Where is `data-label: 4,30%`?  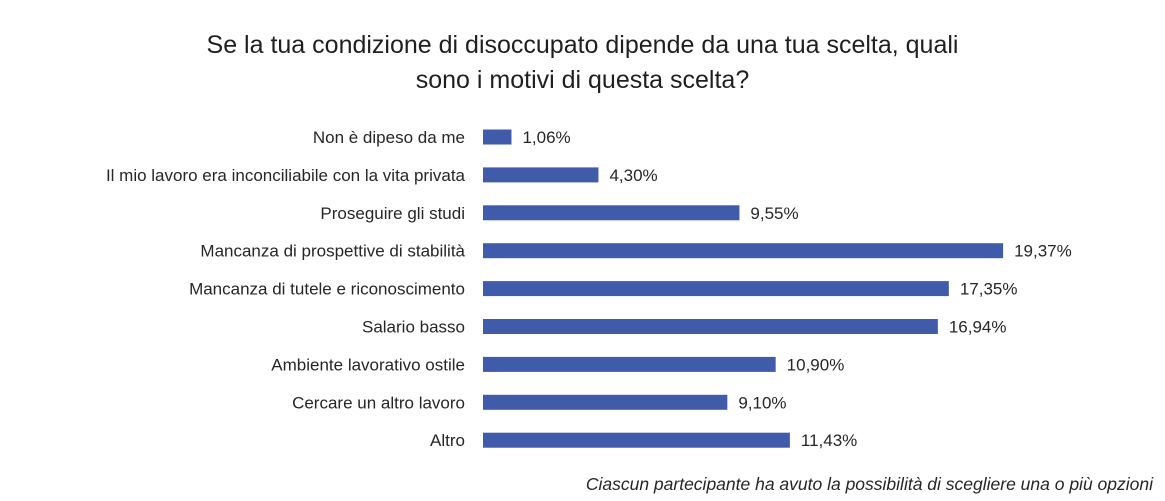
data-label: 4,30% is located at coordinates (633, 175).